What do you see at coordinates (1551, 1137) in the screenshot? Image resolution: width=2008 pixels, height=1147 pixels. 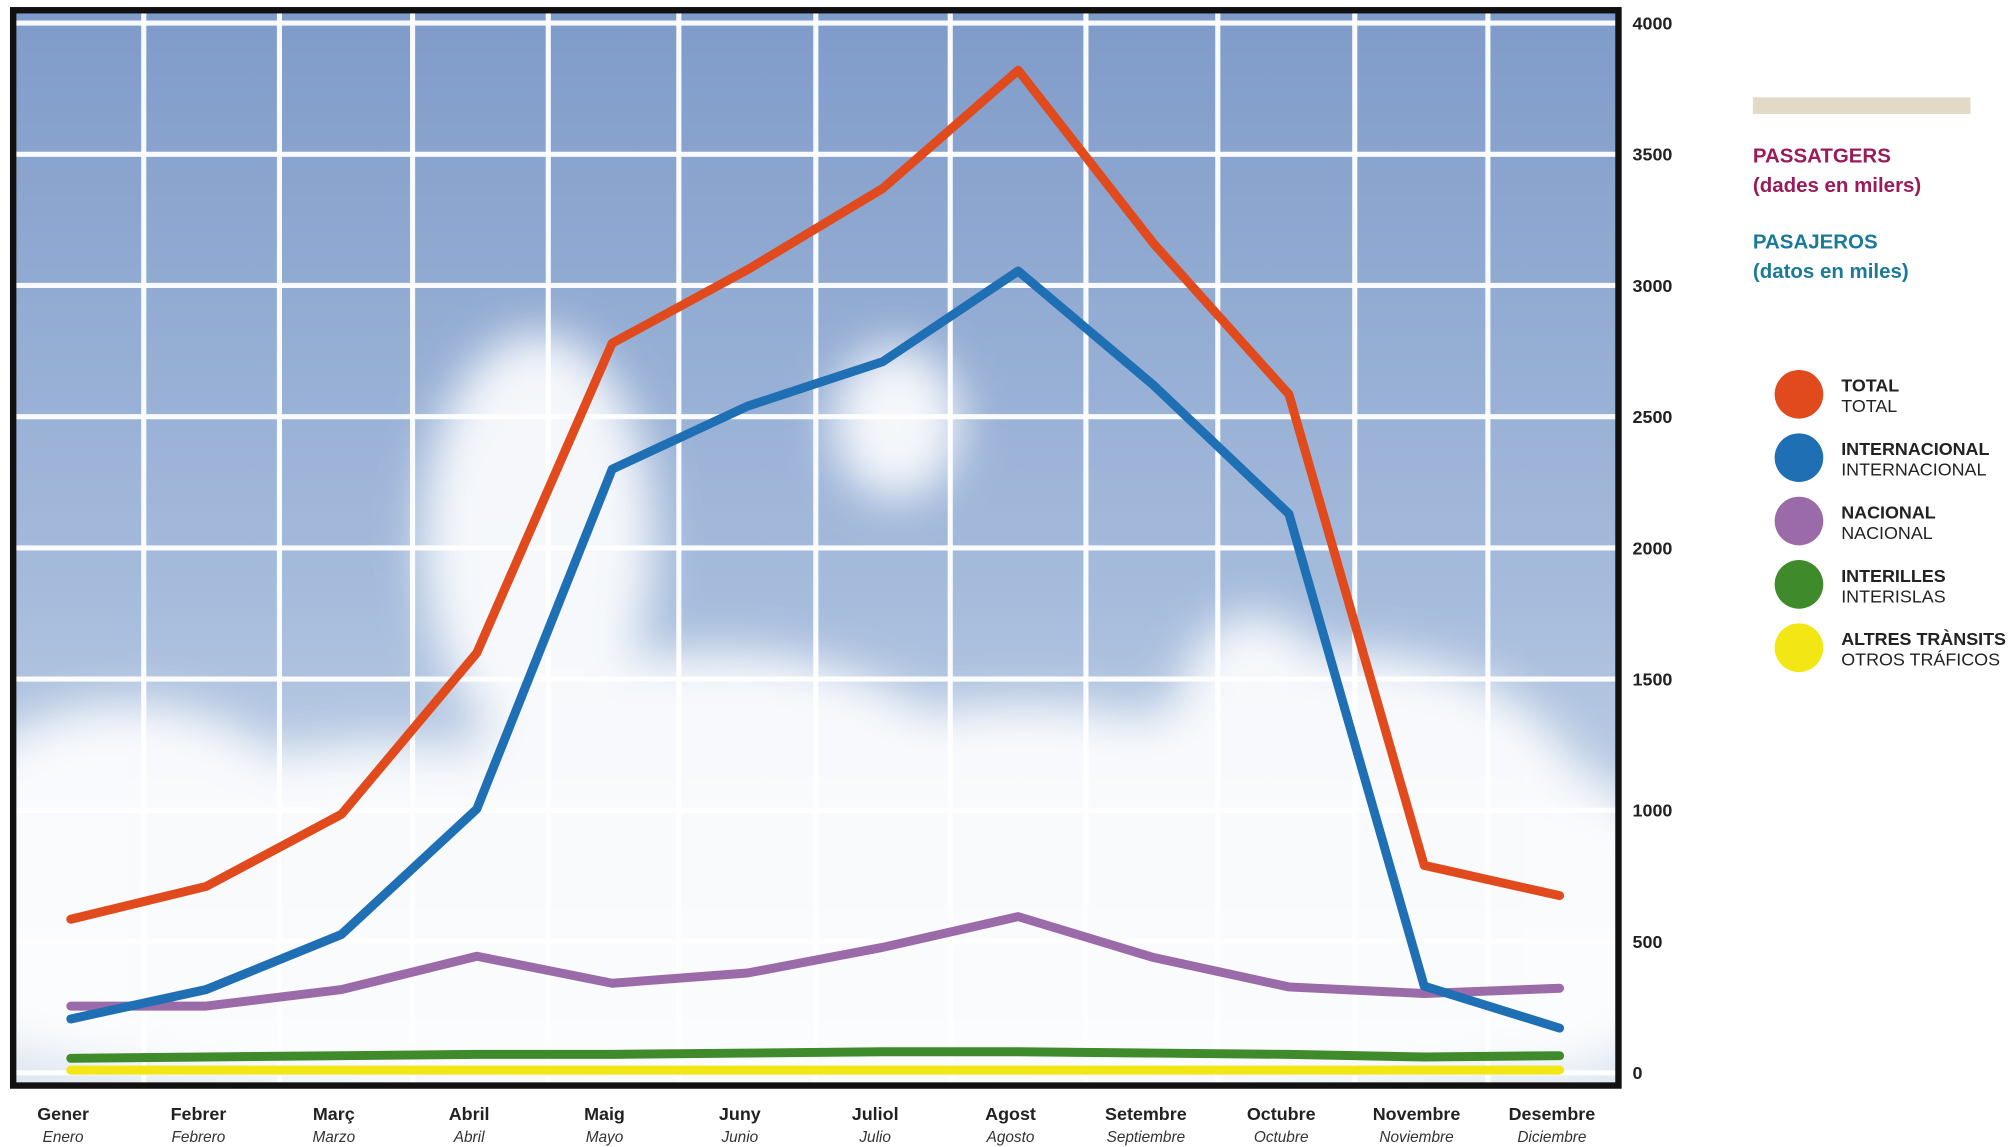 I see `x-tick-label-es: Diciembre` at bounding box center [1551, 1137].